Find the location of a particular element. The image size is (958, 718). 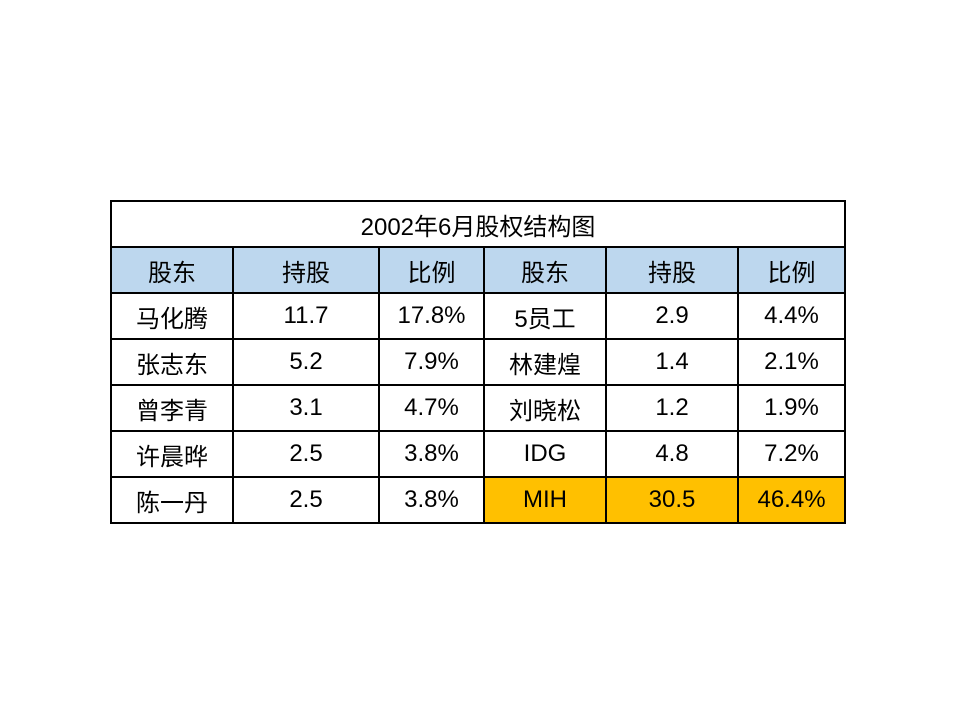

table-cell: 许晨晔 is located at coordinates (172, 454).